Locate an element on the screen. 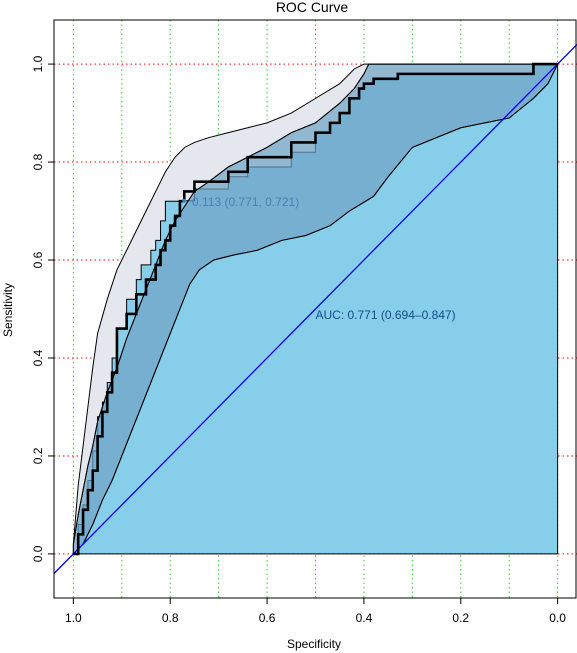 The height and width of the screenshot is (653, 577). chart-title: ROC Curve is located at coordinates (312, 7).